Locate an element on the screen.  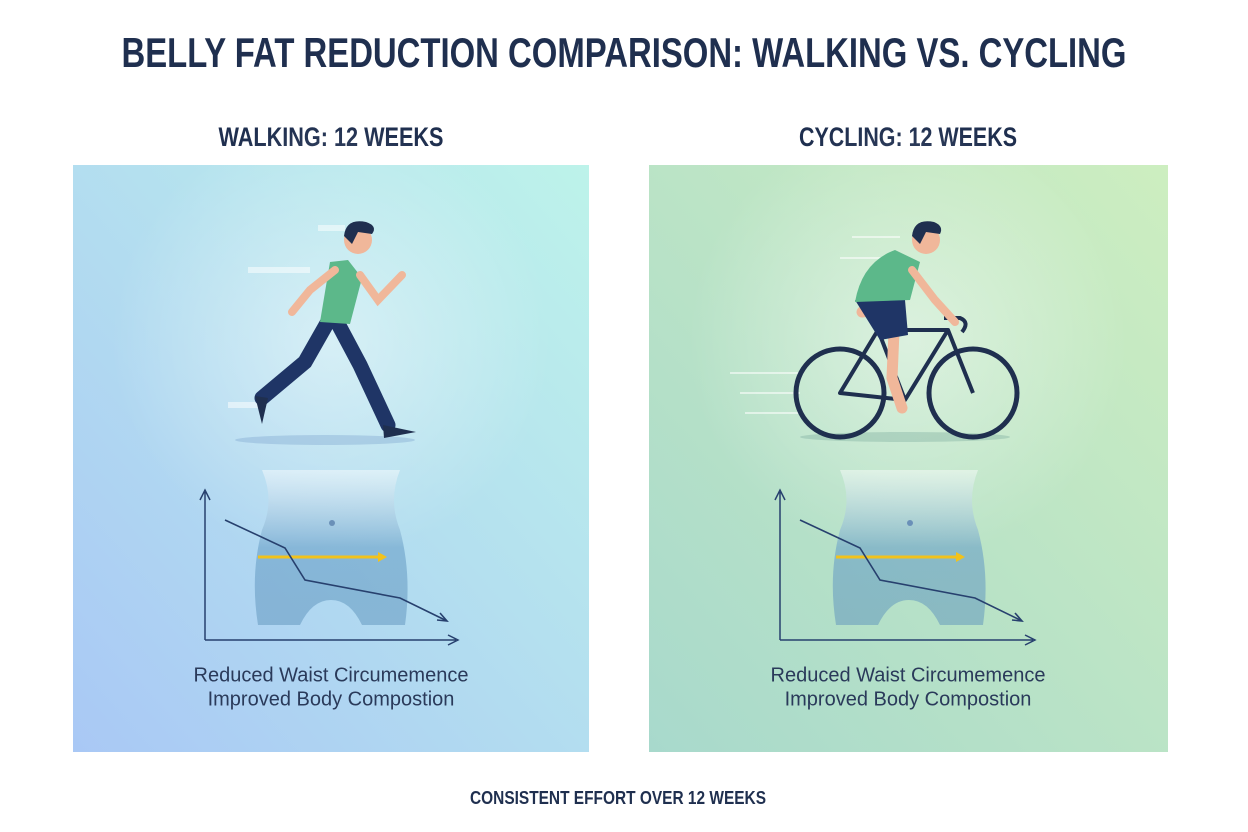
runner is located at coordinates (322, 333).